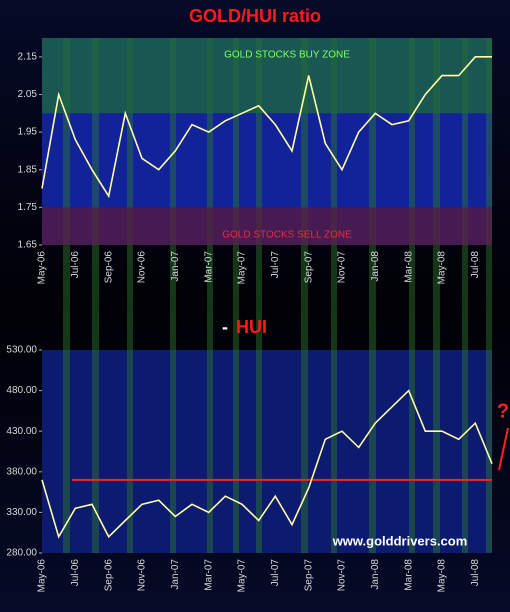  I want to click on chart-title: HUI, so click(251, 327).